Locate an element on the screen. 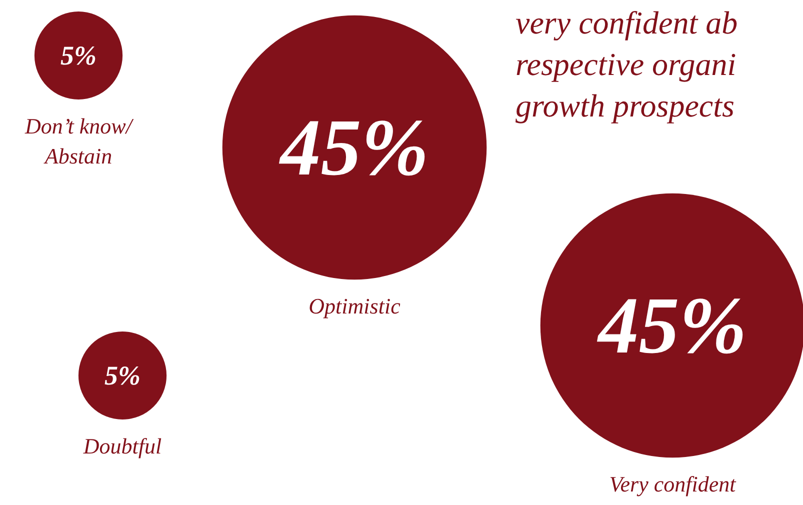 The width and height of the screenshot is (803, 505). category-label: Doubtful is located at coordinates (122, 446).